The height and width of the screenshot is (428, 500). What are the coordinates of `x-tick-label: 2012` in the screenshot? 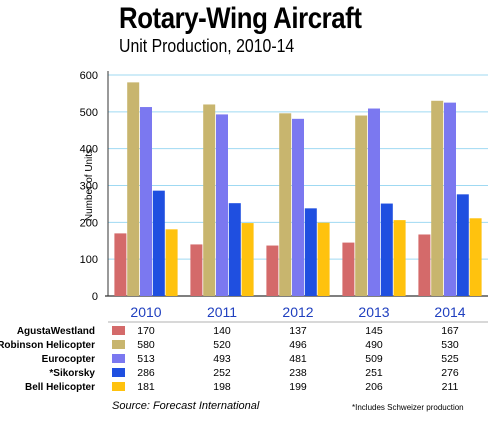 It's located at (297, 312).